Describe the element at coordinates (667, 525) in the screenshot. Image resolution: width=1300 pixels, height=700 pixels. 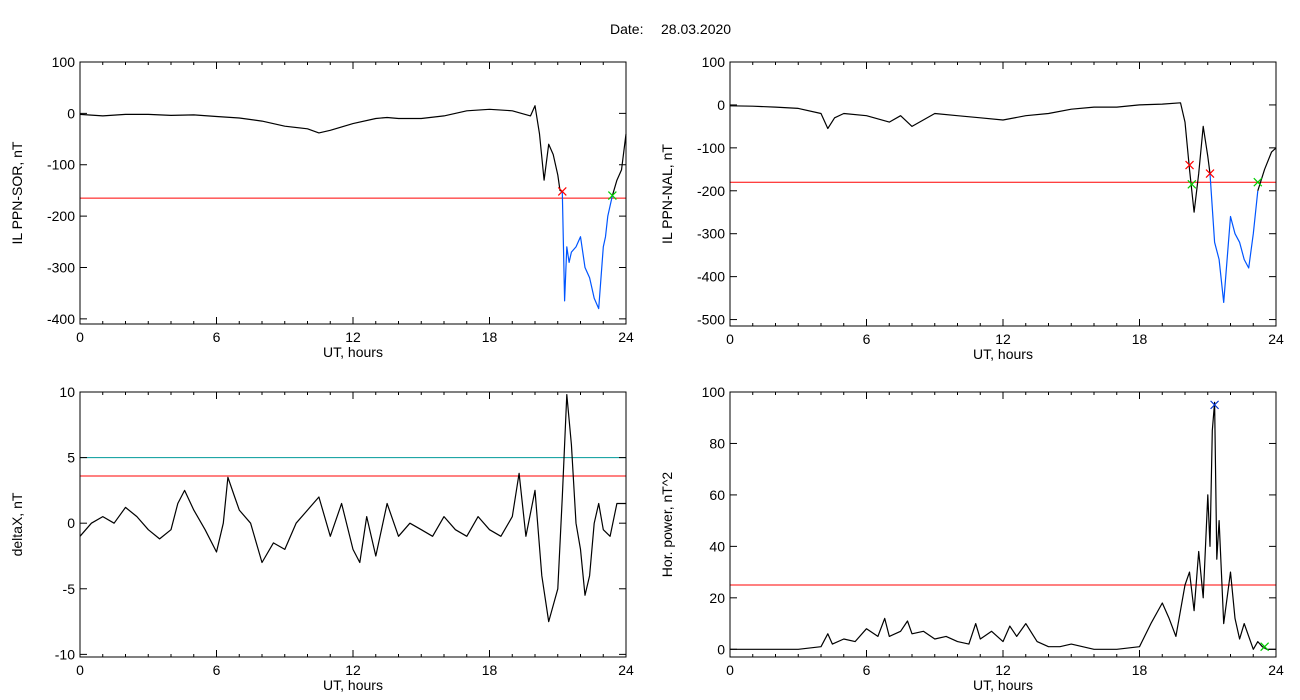
I see `y-axis-label: Hor. power, nT^2` at that location.